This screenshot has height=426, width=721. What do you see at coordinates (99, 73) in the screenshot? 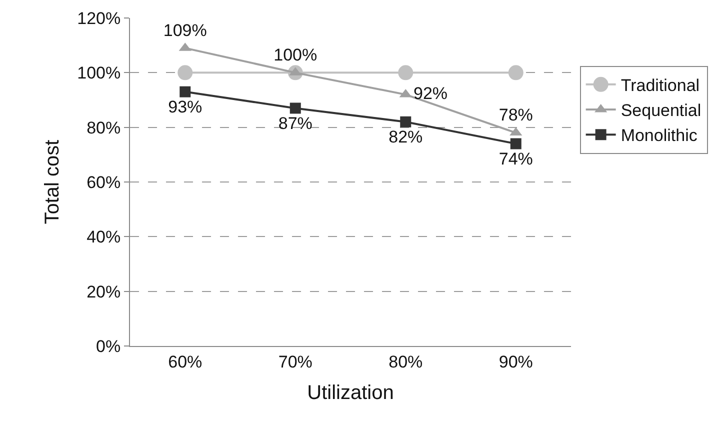
I see `y-tick-label: 100%` at bounding box center [99, 73].